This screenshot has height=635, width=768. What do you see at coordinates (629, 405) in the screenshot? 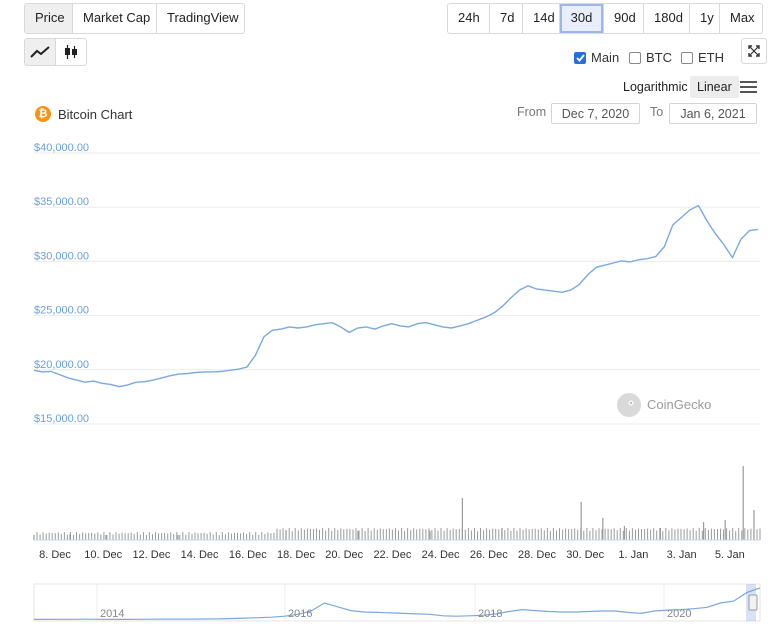
I see `coingecko-logo-icon` at bounding box center [629, 405].